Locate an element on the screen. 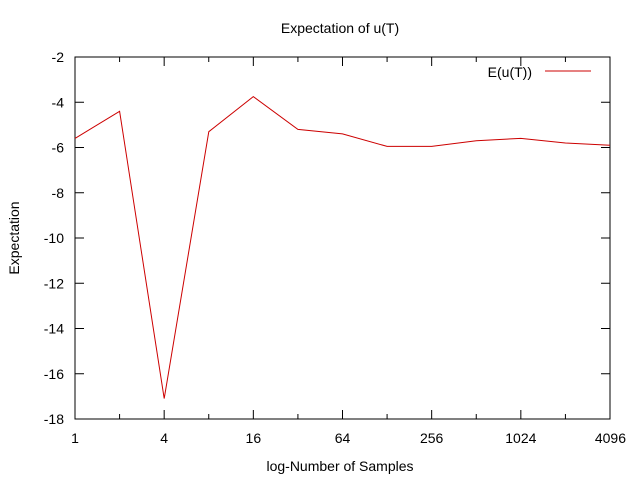 This screenshot has height=480, width=640. x-axis-label: log-Number of Samples is located at coordinates (339, 466).